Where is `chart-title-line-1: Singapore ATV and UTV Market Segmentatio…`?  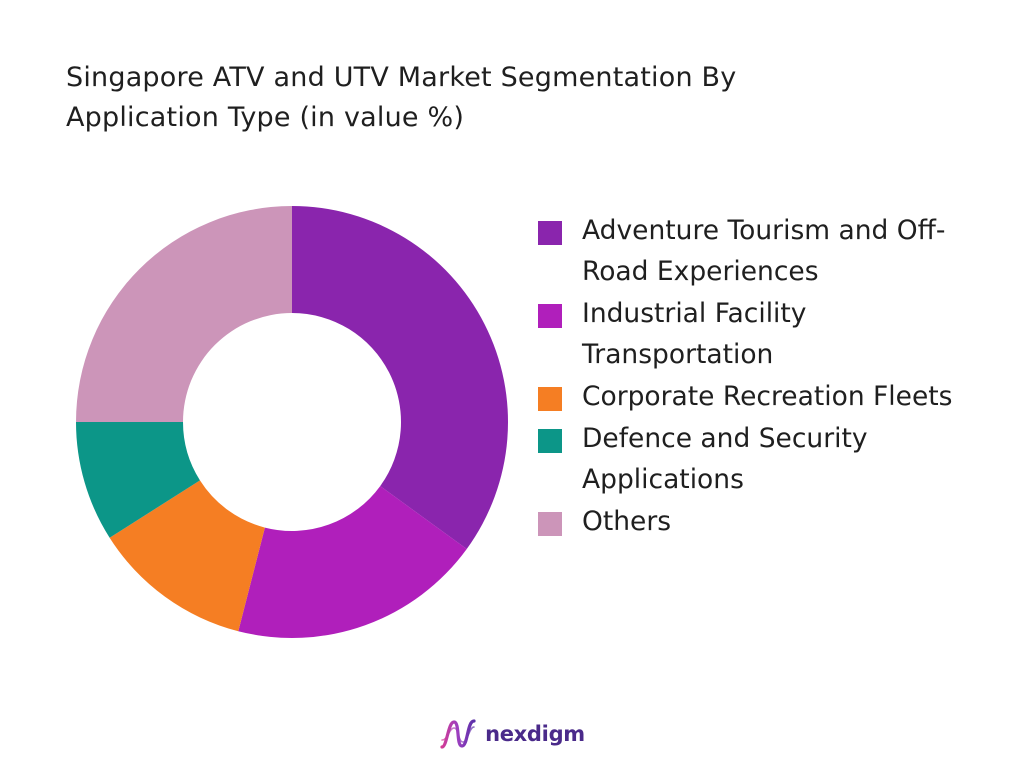
chart-title-line-1: Singapore ATV and UTV Market Segmentatio… is located at coordinates (401, 77).